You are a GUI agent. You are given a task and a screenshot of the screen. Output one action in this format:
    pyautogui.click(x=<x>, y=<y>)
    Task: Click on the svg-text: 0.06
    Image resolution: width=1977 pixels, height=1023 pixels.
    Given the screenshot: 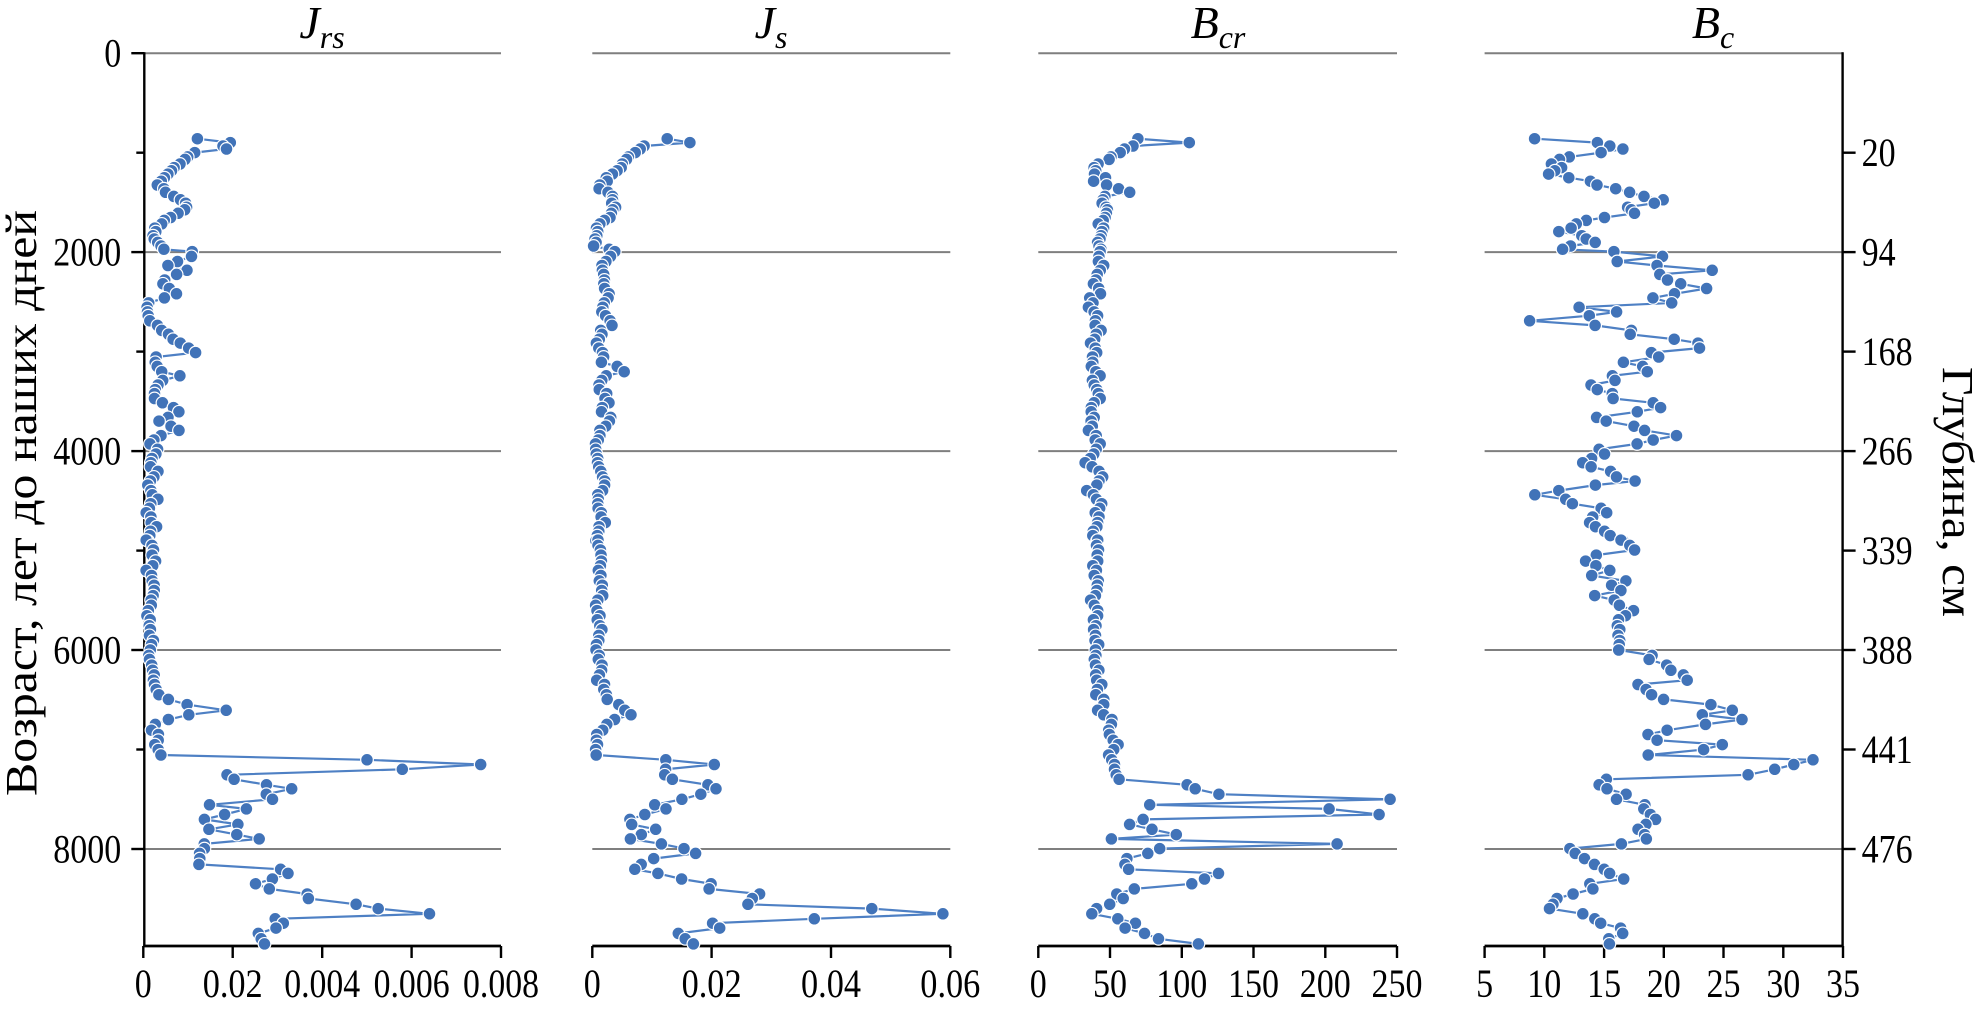 What is the action you would take?
    pyautogui.click(x=950, y=983)
    